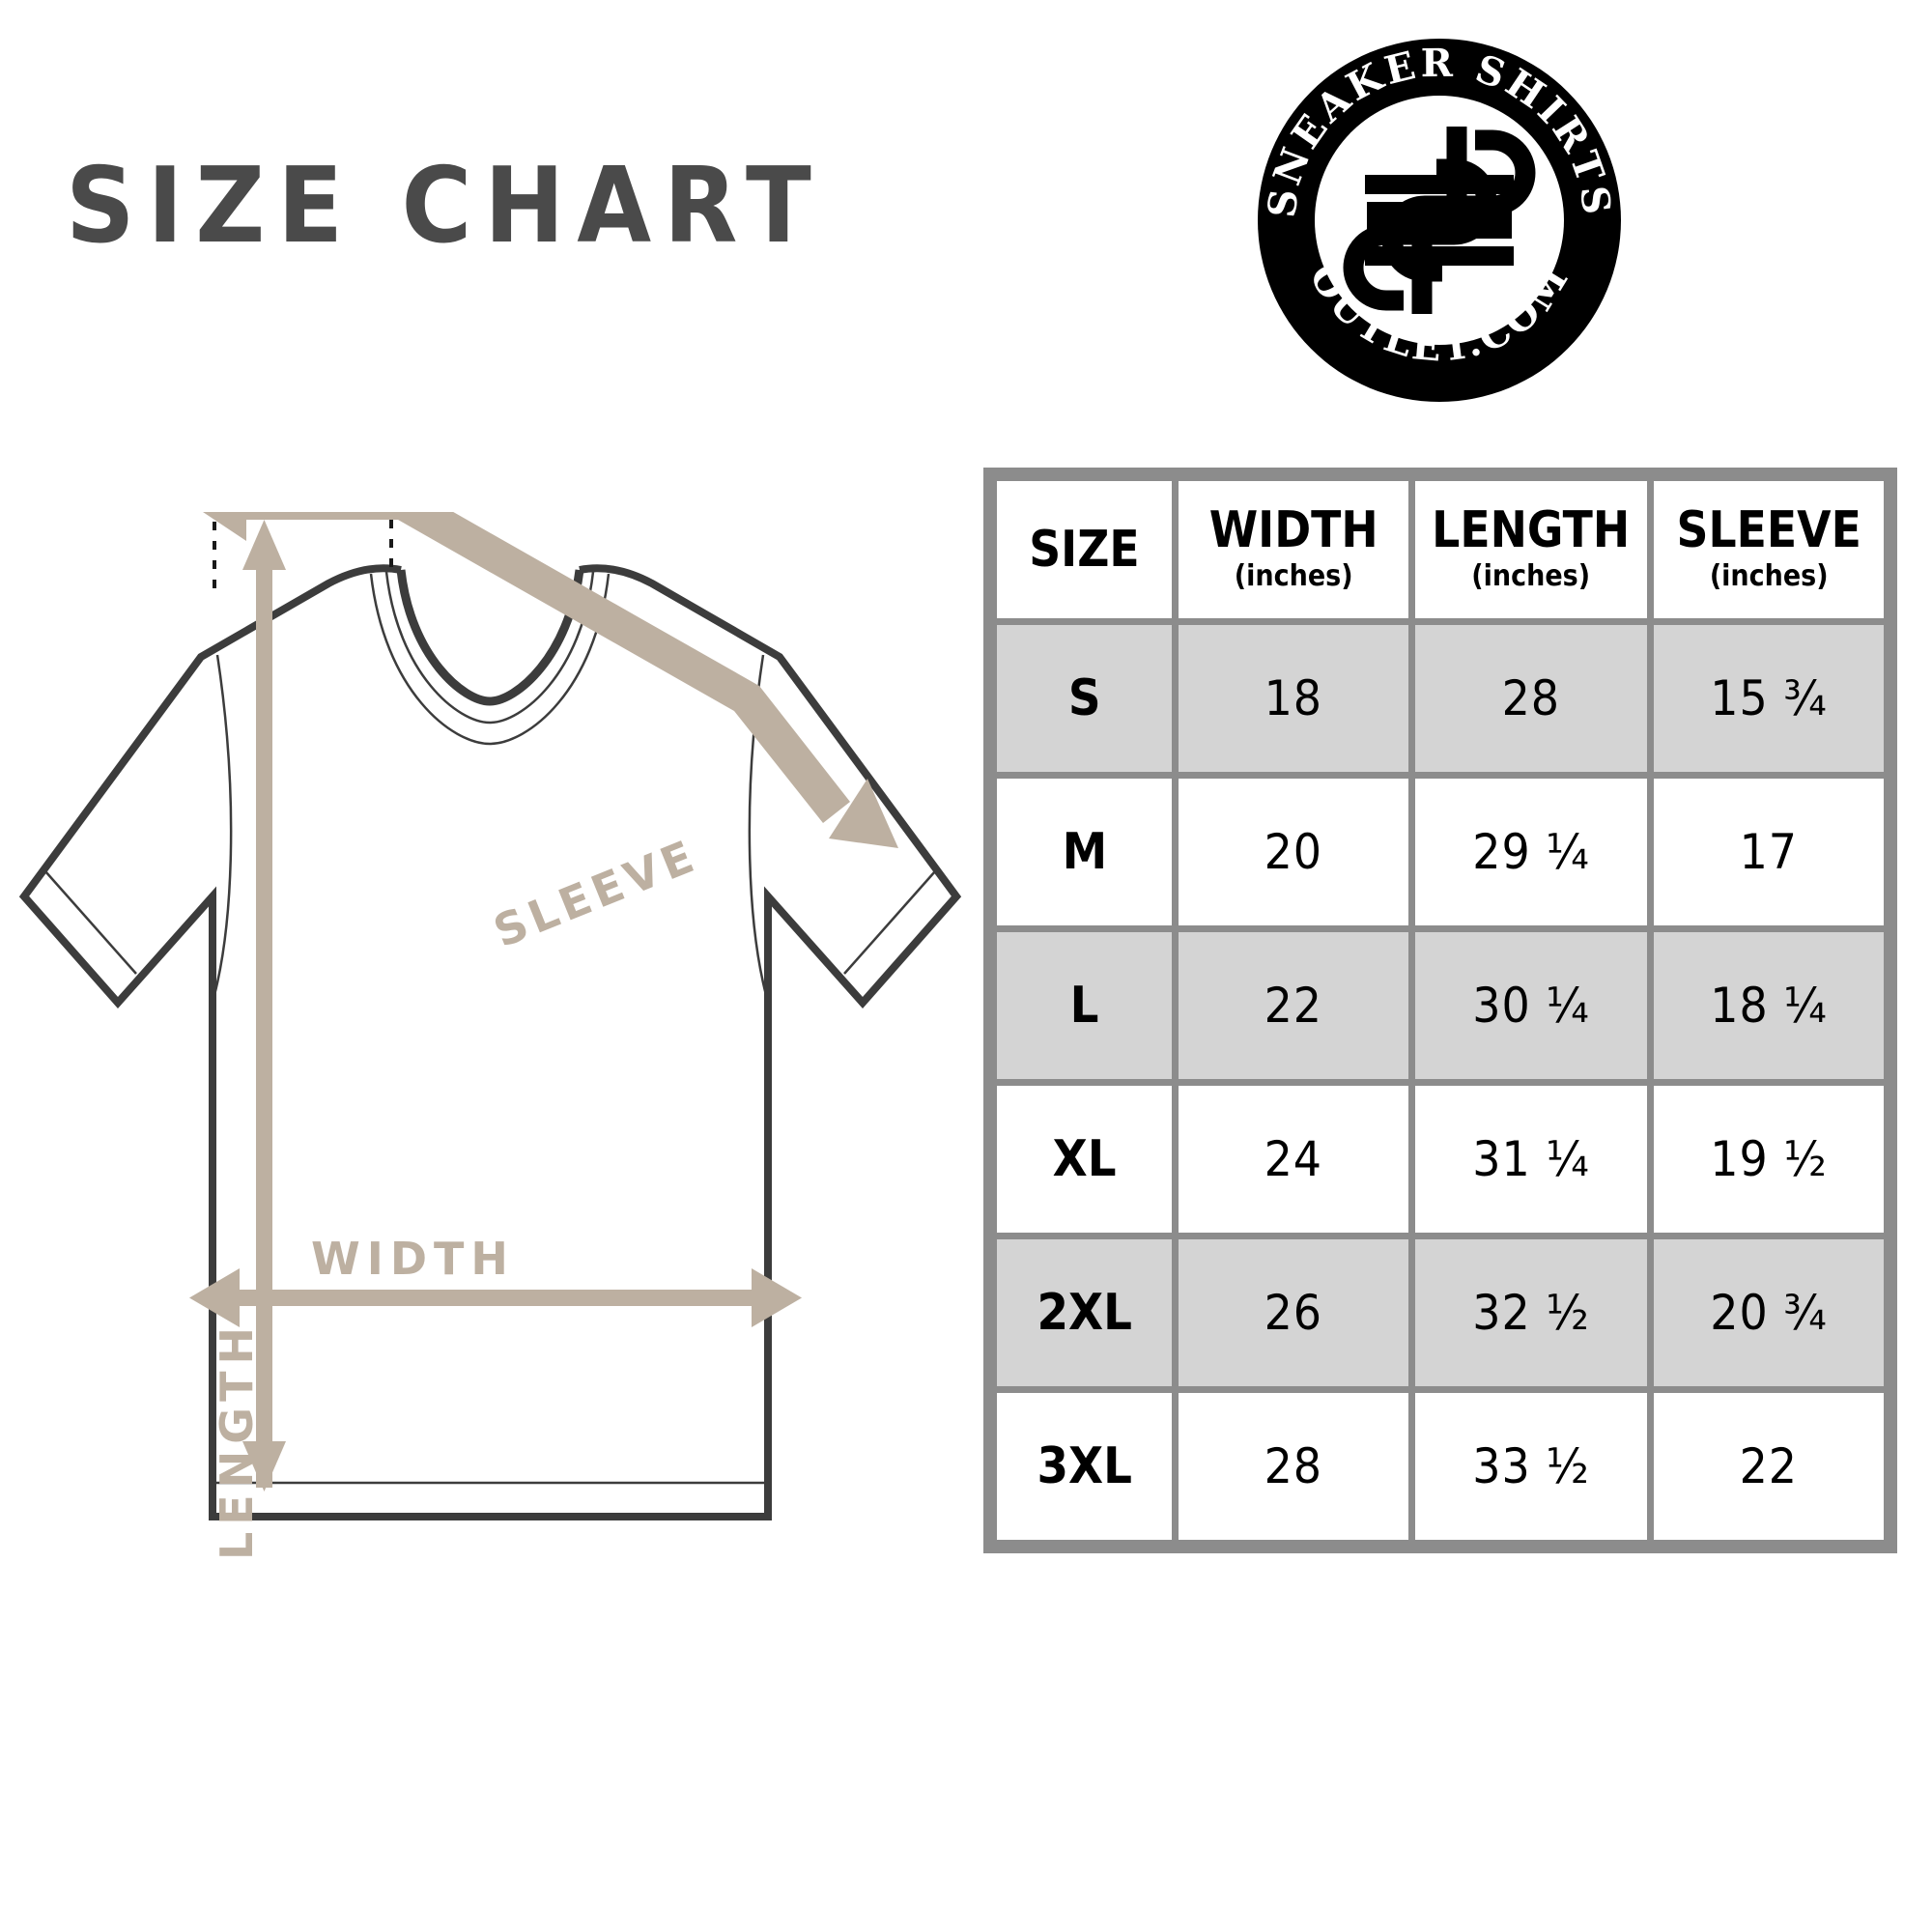 Image resolution: width=1932 pixels, height=1932 pixels. I want to click on length-dimension-label: LENGTH, so click(237, 1440).